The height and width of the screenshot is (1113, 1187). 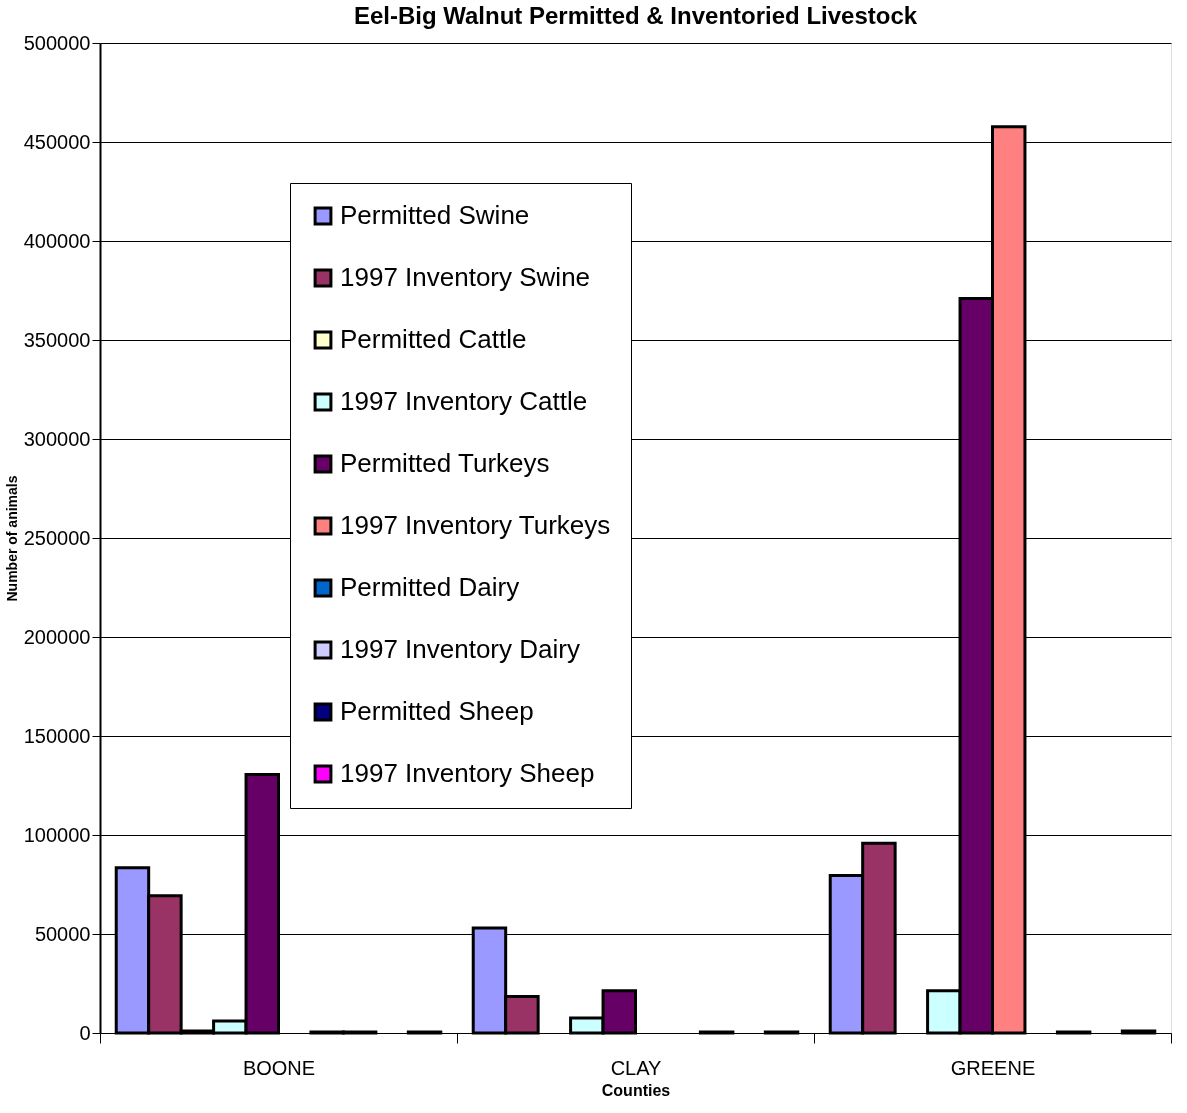 What do you see at coordinates (435, 215) in the screenshot?
I see `legend-label: Permitted Swine` at bounding box center [435, 215].